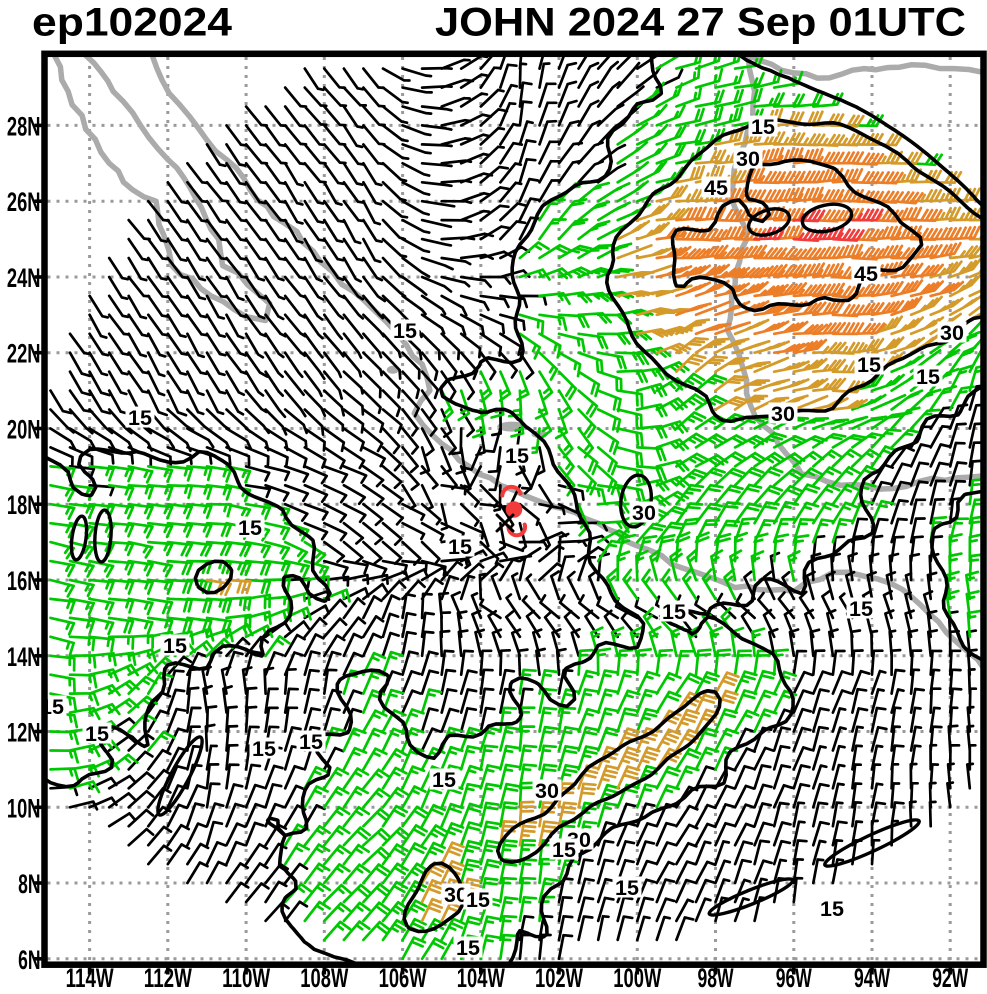 This screenshot has width=987, height=994. Describe the element at coordinates (29, 884) in the screenshot. I see `svg-text: 8N` at that location.